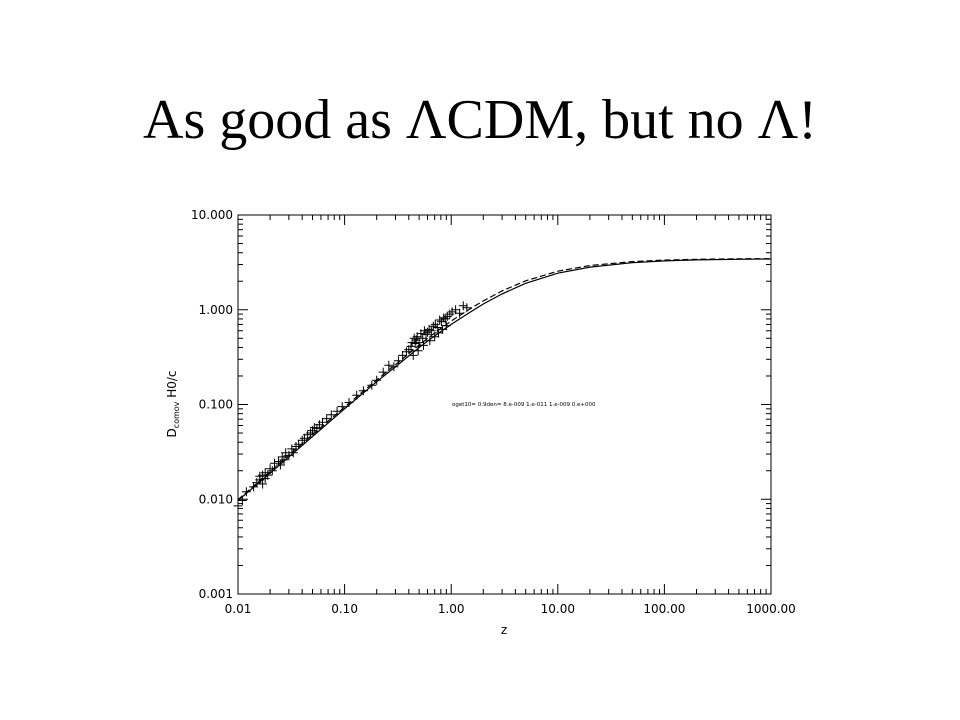 This screenshot has height=720, width=960. What do you see at coordinates (216, 594) in the screenshot?
I see `y-tick-label: 0.001` at bounding box center [216, 594].